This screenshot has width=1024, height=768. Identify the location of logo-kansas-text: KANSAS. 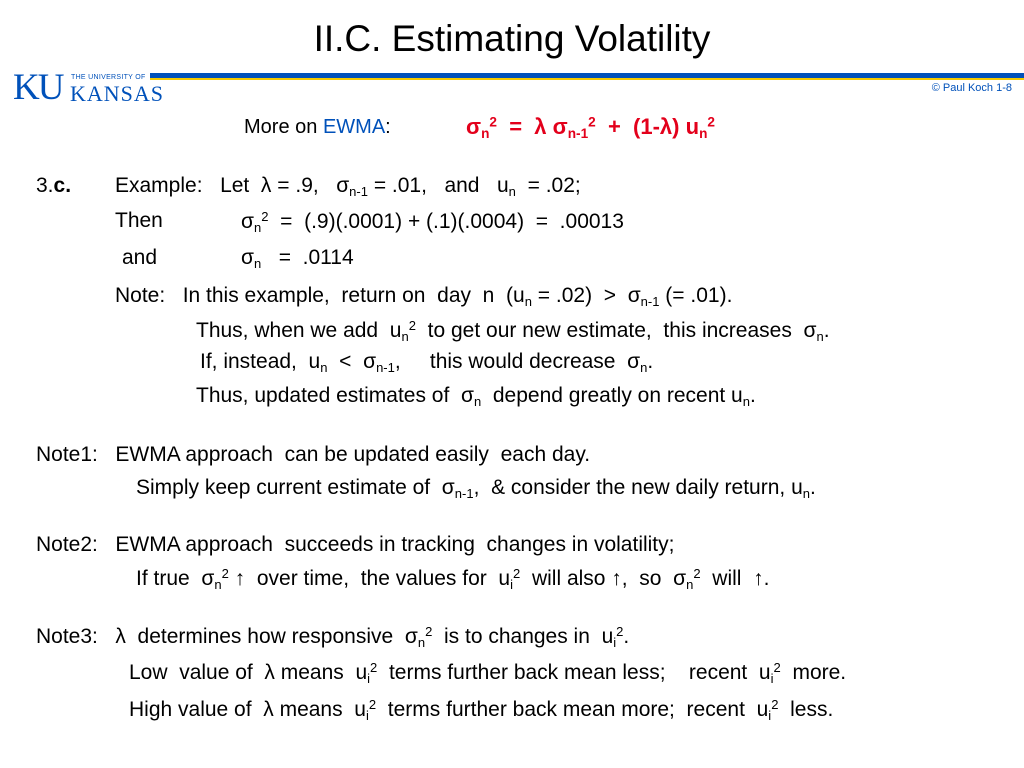
(117, 93).